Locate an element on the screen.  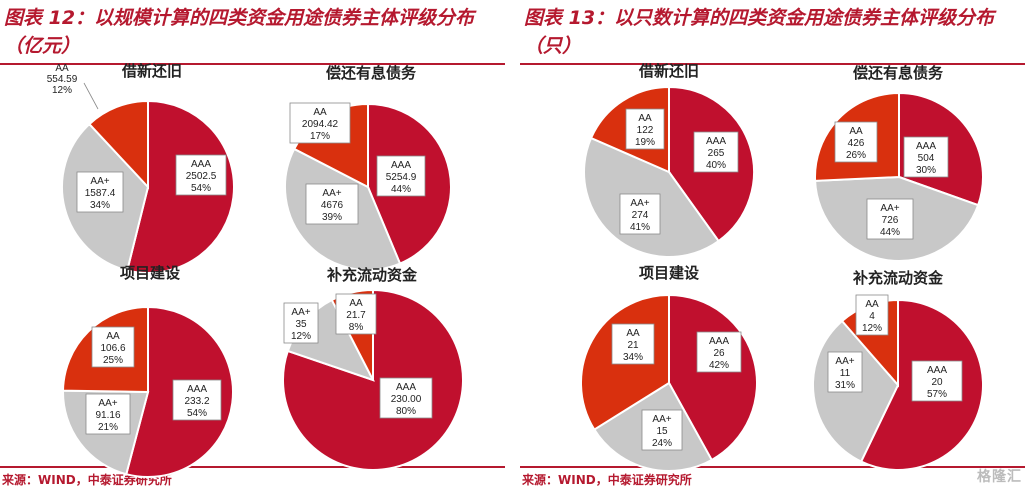
data-label: 39% is located at coordinates (332, 217).